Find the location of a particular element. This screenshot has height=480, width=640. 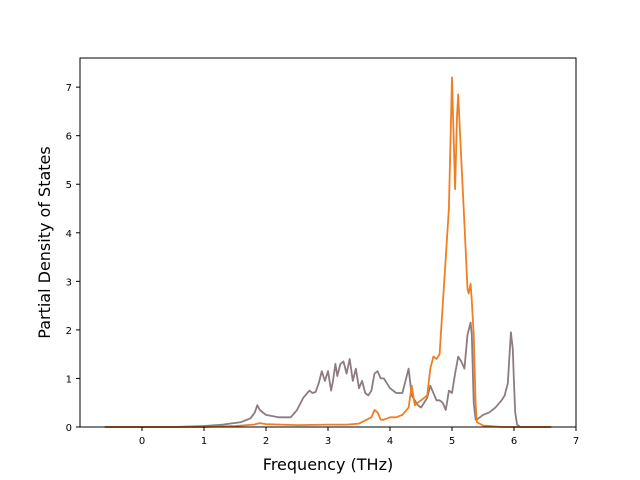

y-tick-label: 6 is located at coordinates (69, 137).